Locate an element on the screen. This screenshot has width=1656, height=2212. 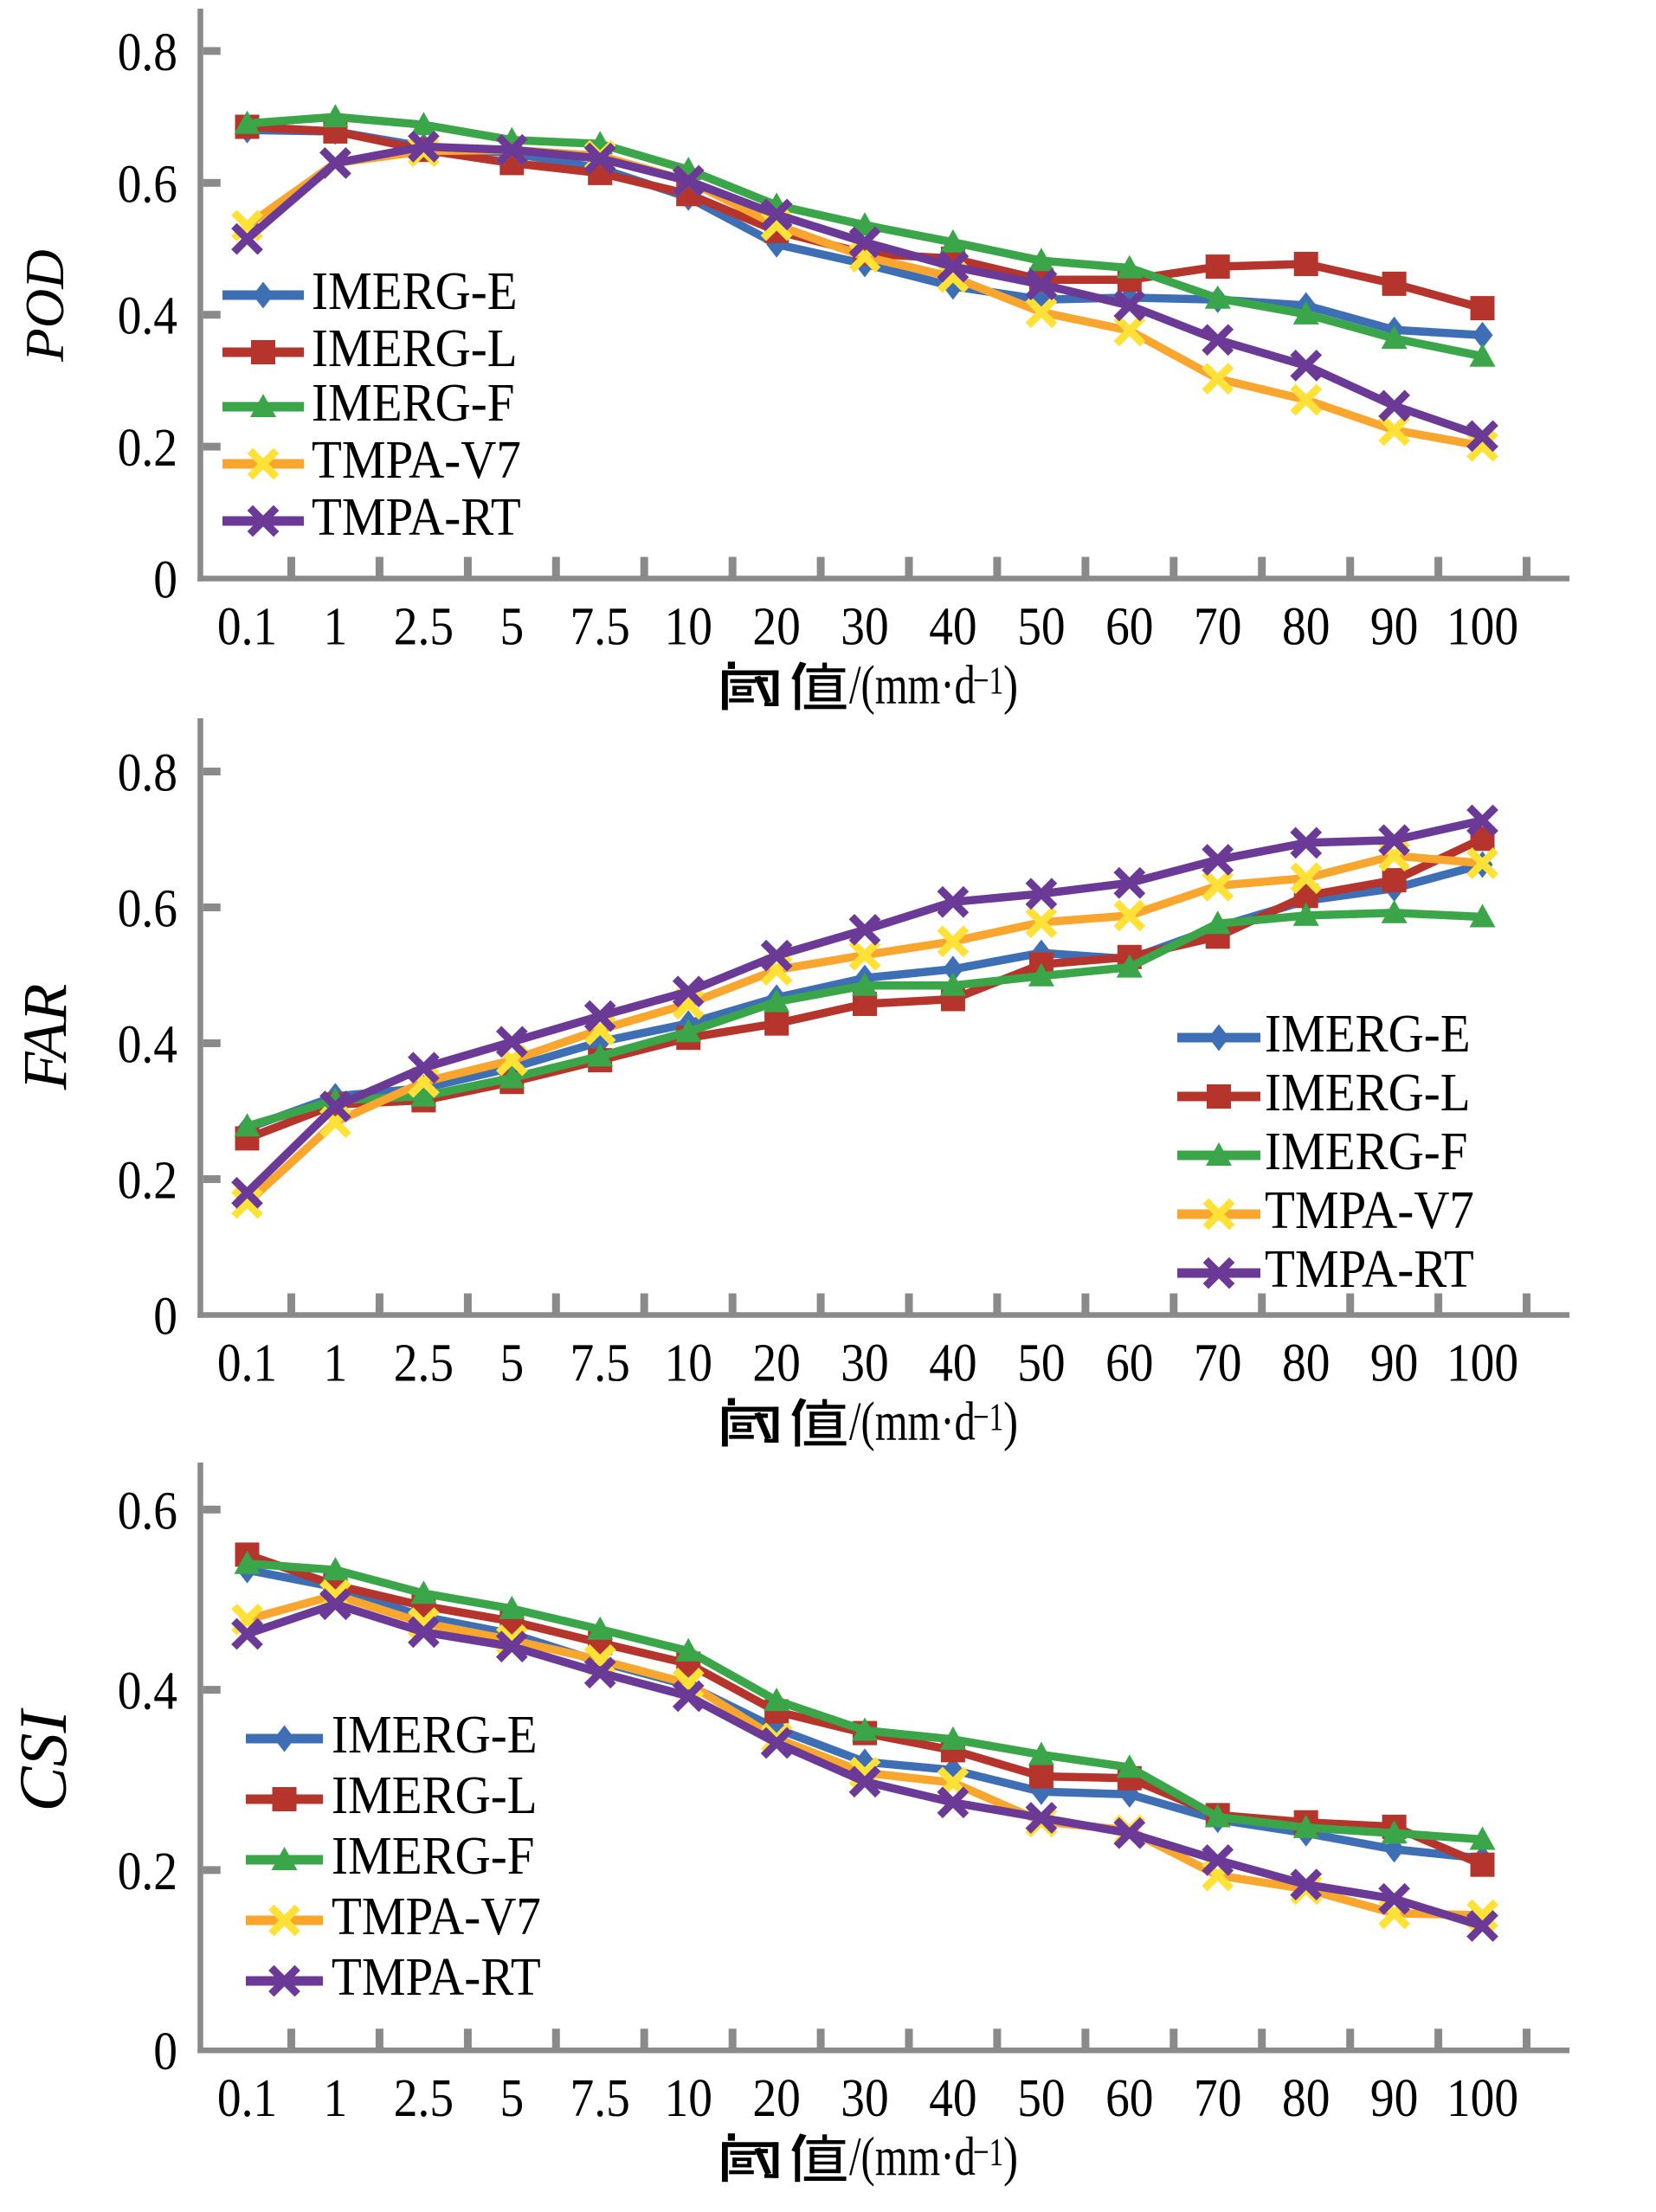
svg-text: POD is located at coordinates (45, 305).